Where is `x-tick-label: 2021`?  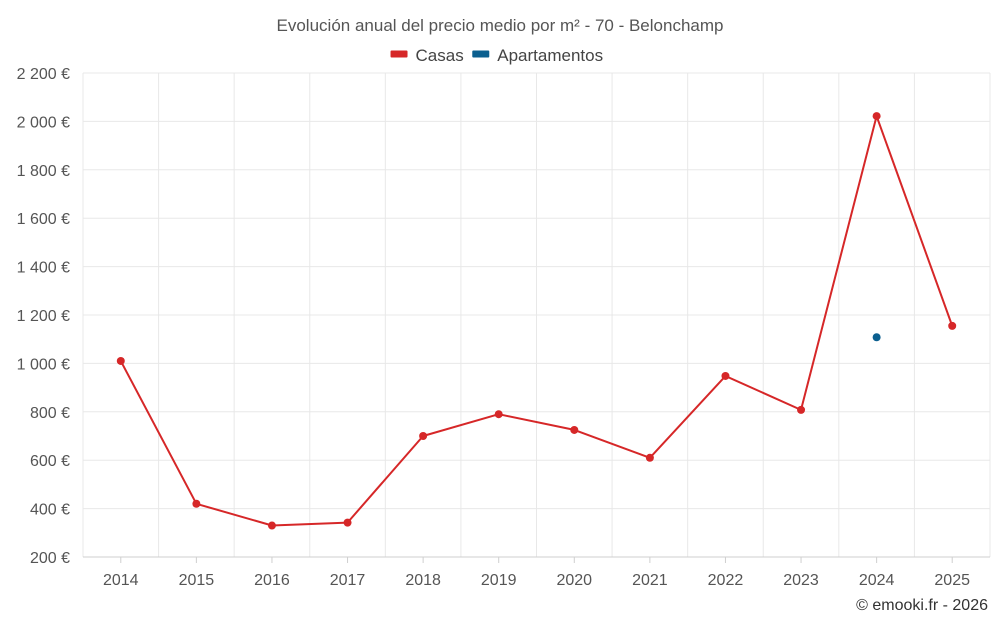
x-tick-label: 2021 is located at coordinates (650, 580).